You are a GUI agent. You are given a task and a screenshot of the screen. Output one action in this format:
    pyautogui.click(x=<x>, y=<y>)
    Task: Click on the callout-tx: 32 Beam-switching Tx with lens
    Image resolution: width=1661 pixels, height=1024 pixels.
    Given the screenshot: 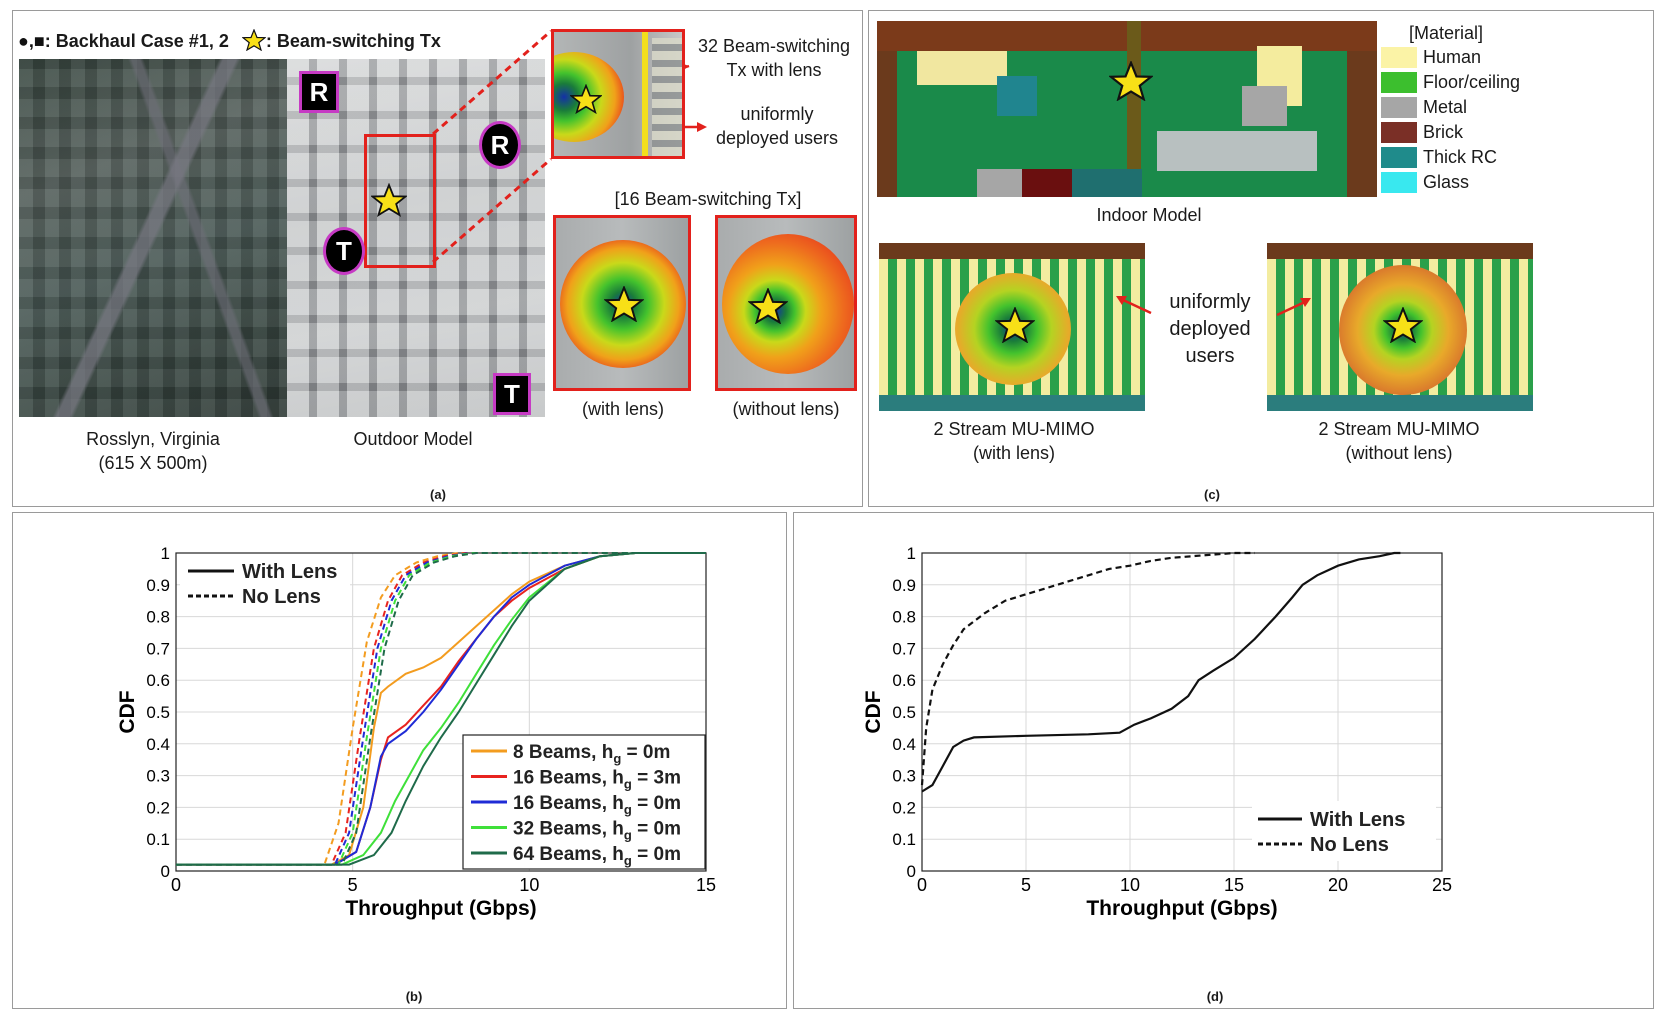 What is the action you would take?
    pyautogui.click(x=774, y=58)
    